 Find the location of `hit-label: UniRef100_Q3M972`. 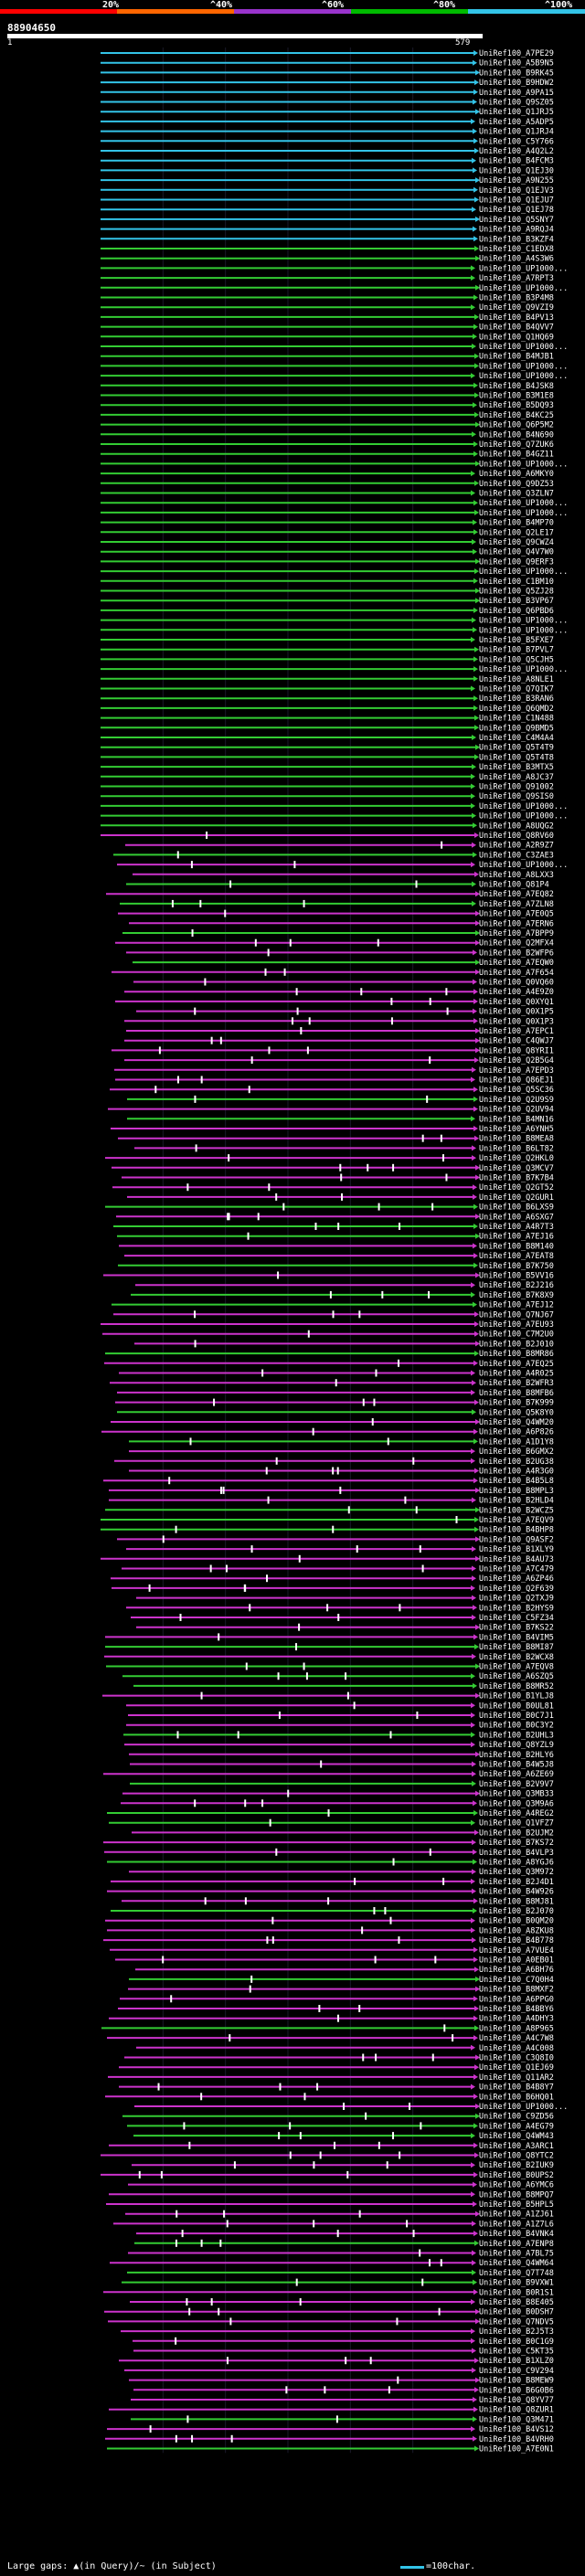

hit-label: UniRef100_Q3M972 is located at coordinates (516, 1872).